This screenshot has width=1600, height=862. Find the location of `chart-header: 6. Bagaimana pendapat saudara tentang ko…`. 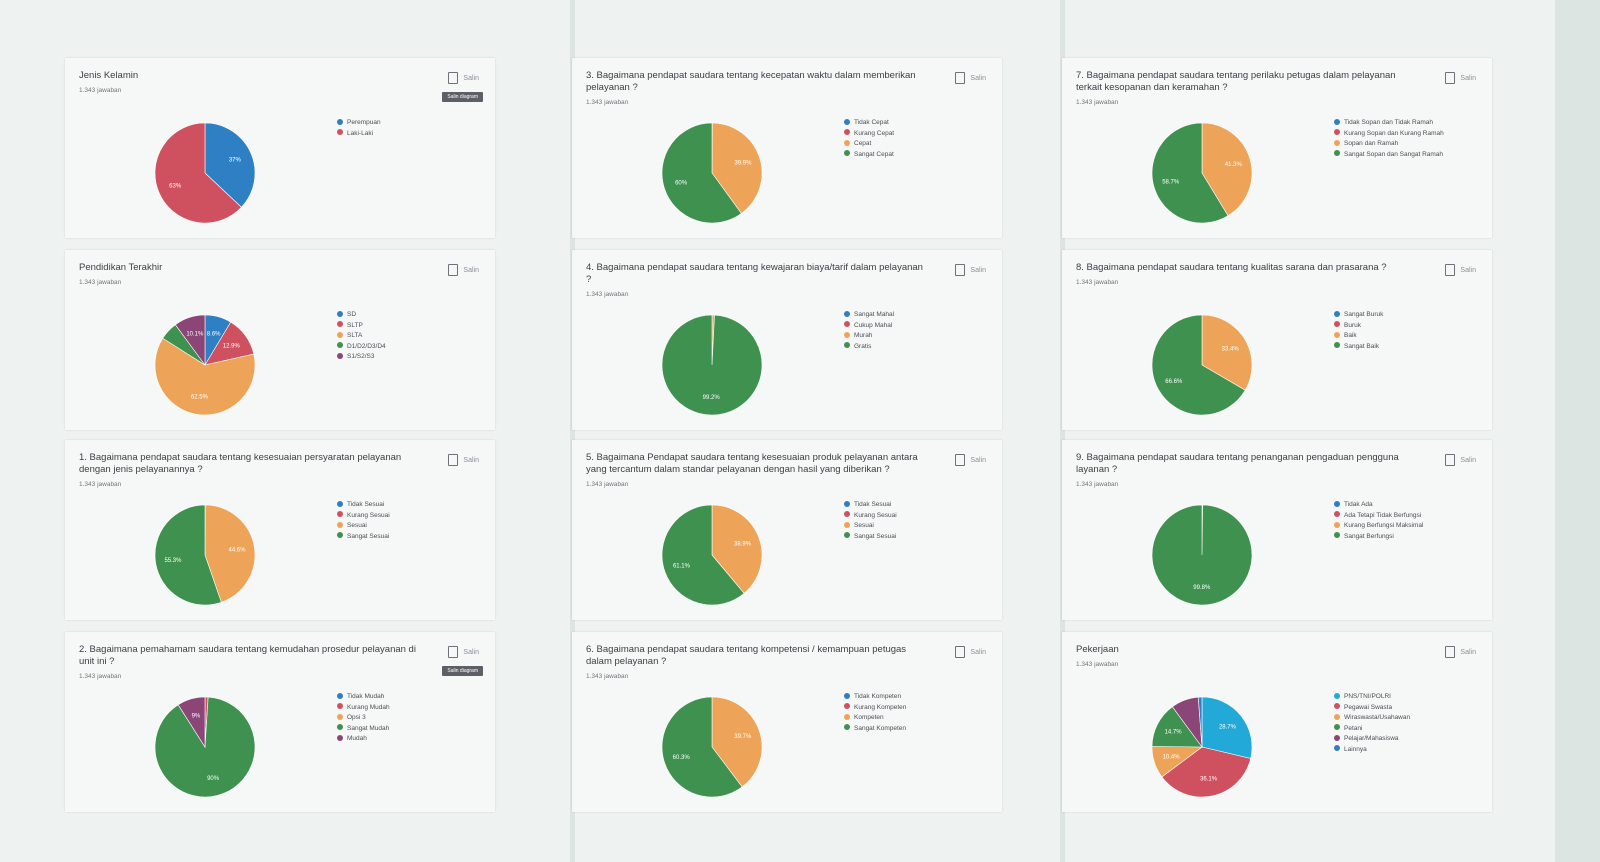

chart-header: 6. Bagaimana pendapat saudara tentang ko… is located at coordinates (756, 663).